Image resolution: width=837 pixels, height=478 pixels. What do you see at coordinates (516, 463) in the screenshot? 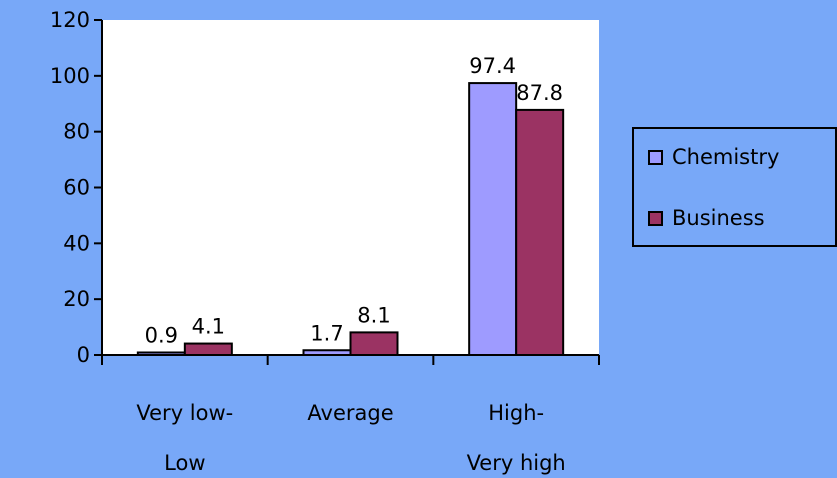
I see `category-label-2-1: Very high` at bounding box center [516, 463].